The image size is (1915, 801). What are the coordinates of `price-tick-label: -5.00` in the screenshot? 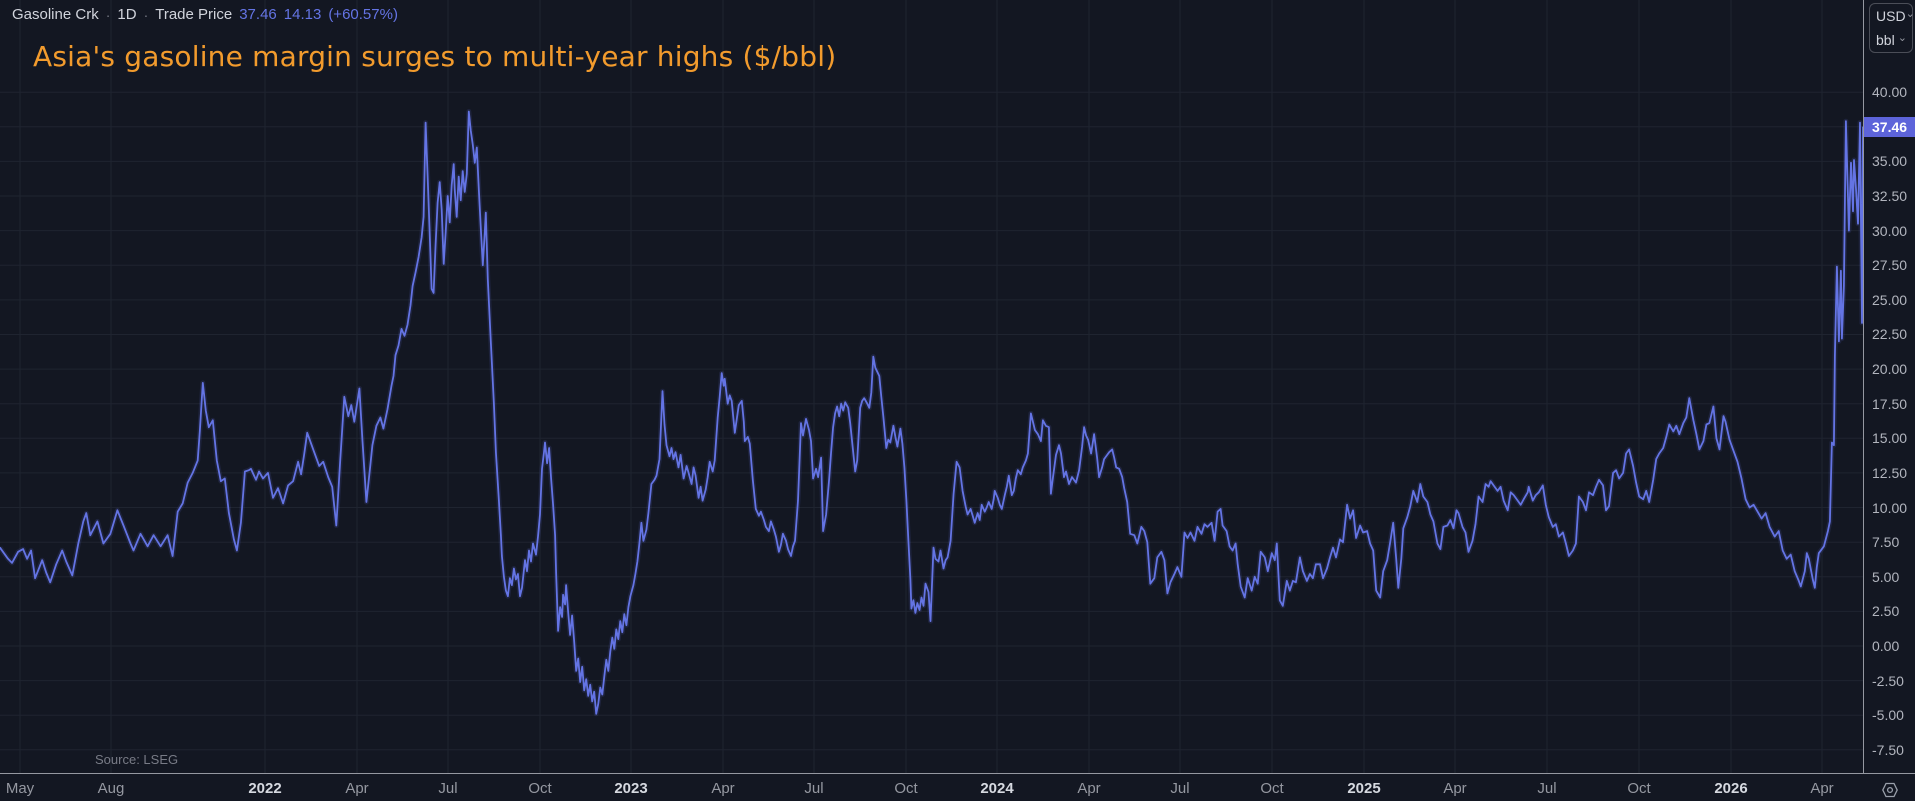 It's located at (1888, 715).